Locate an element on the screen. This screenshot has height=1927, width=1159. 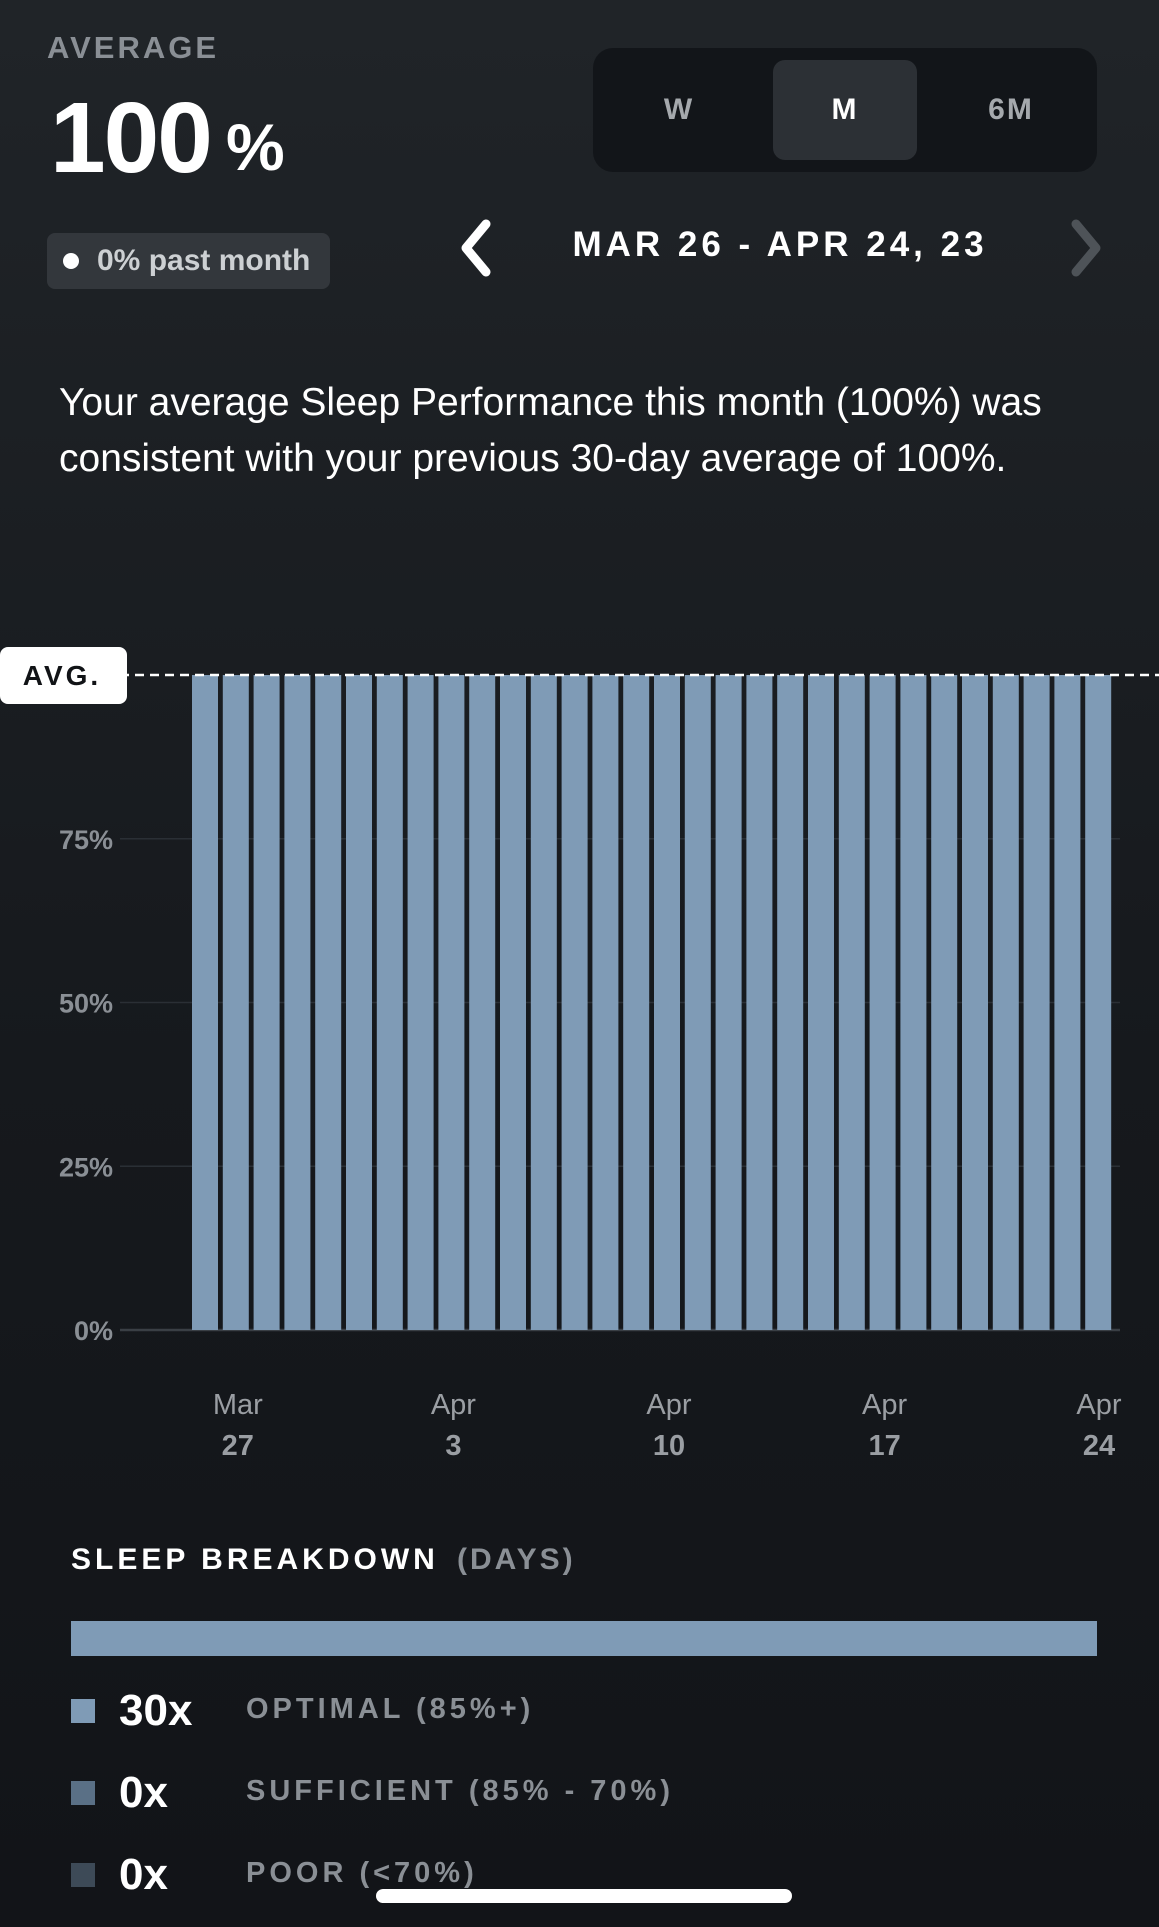
x-tick-label-day: 27 is located at coordinates (238, 1446).